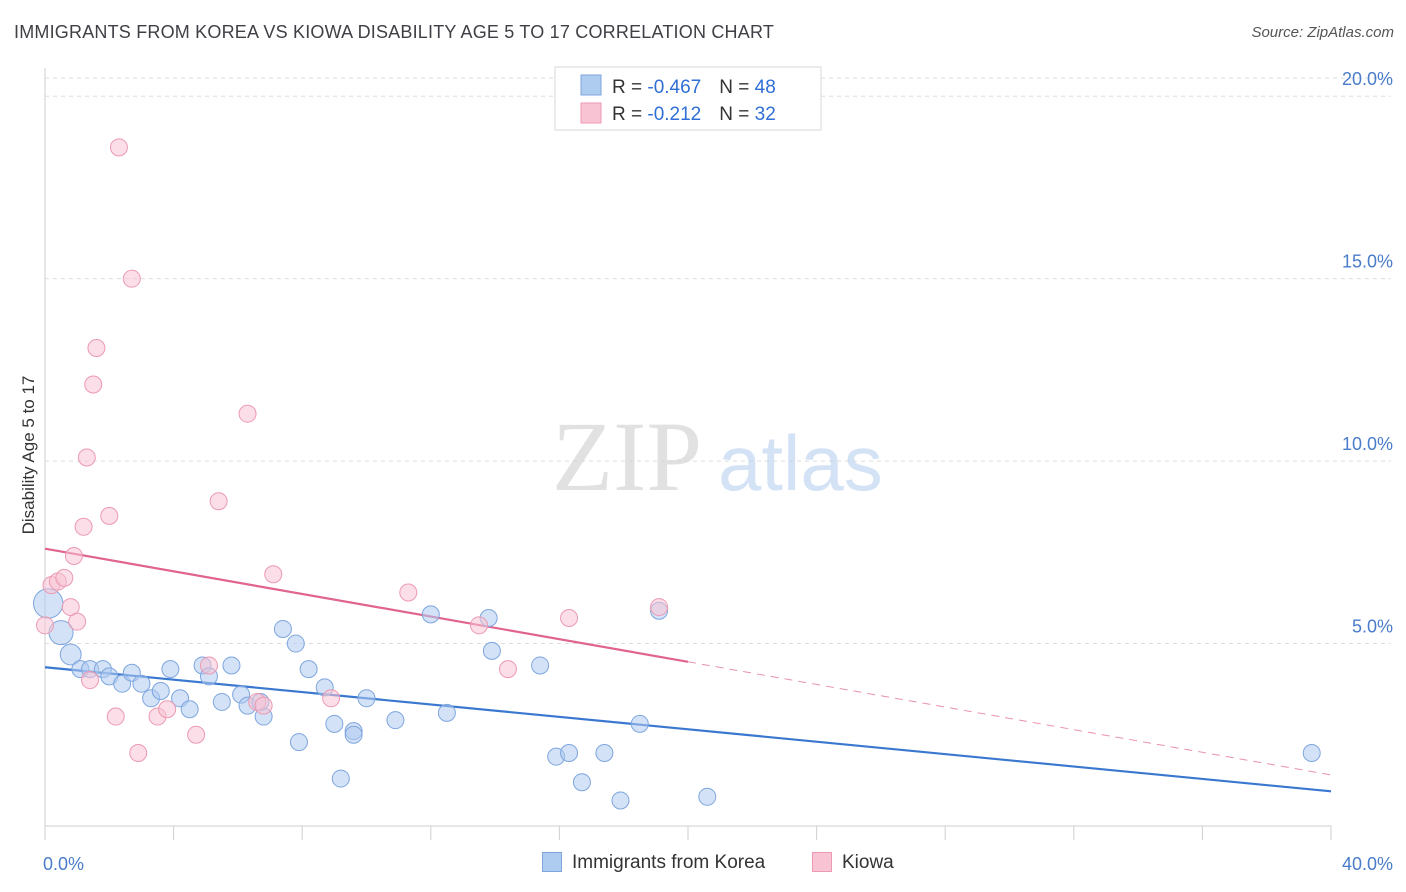 Image resolution: width=1406 pixels, height=892 pixels. I want to click on trend-line-korea, so click(688, 729).